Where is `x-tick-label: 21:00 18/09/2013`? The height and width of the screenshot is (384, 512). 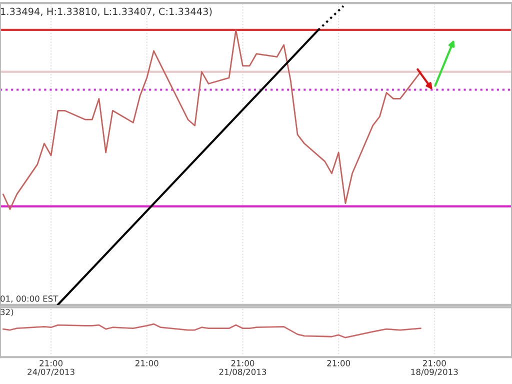
x-tick-label: 21:00 18/09/2013 is located at coordinates (434, 368).